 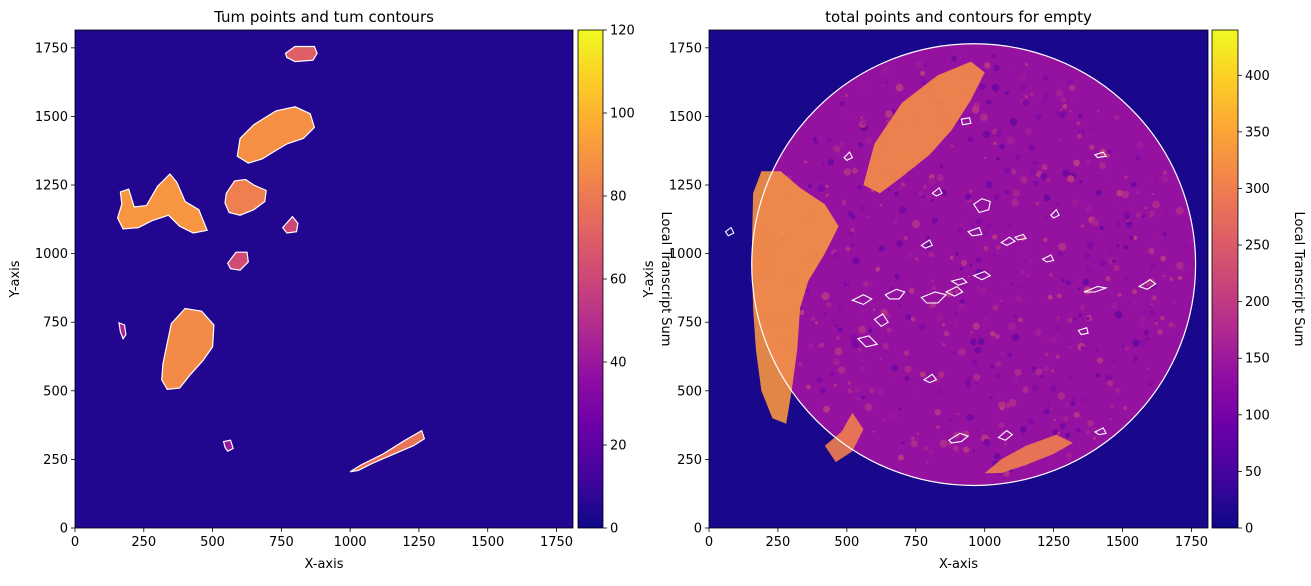 I want to click on y-axis-label: Y-axis, so click(x=15, y=279).